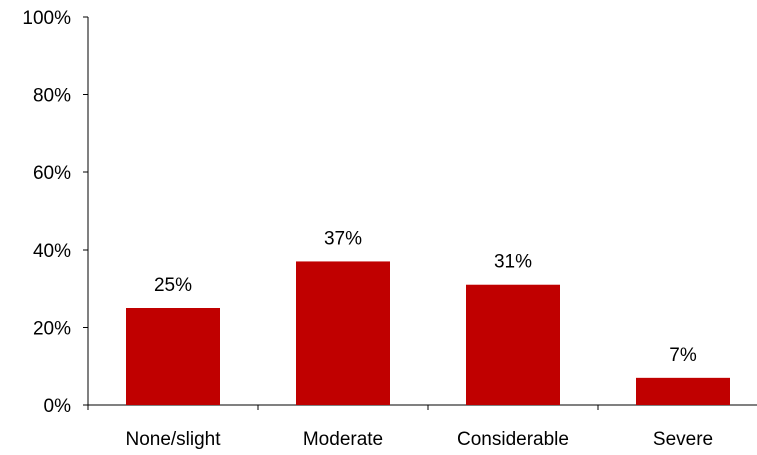  I want to click on bar-data-label: 37%, so click(343, 238).